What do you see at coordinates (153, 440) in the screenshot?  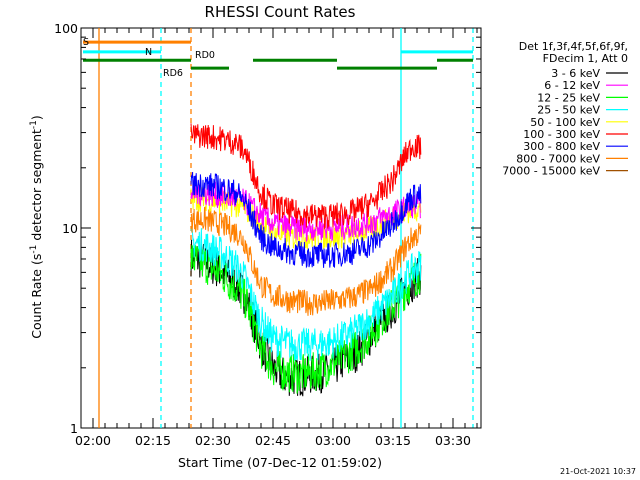 I see `x-tick-label-1: 02:15` at bounding box center [153, 440].